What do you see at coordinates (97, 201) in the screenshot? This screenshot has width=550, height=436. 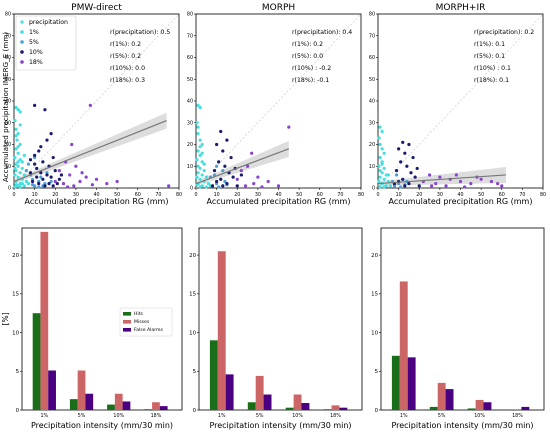 I see `x-axis-label: Accumulated precipitation RG (mm)` at bounding box center [97, 201].